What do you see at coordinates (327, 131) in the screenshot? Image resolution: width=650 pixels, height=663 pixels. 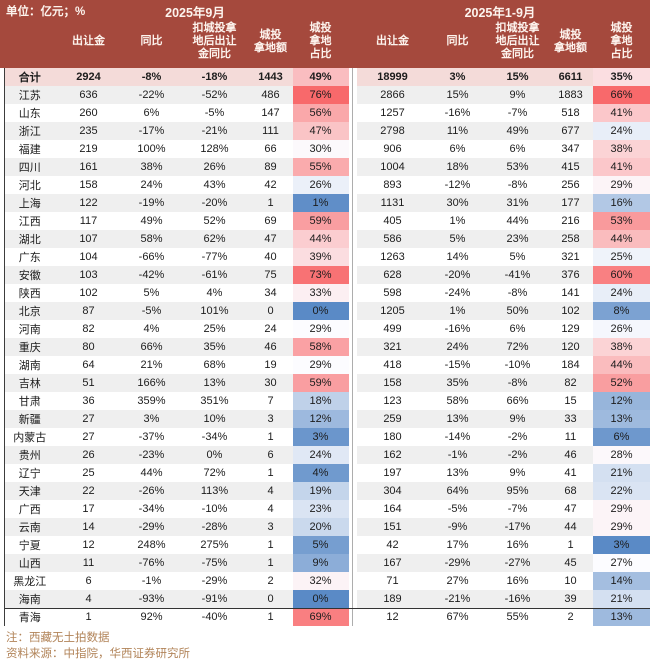 I see `table-row: 浙江 235 -17% -21% 111 47% 2798 11% 49% 677 24%` at bounding box center [327, 131].